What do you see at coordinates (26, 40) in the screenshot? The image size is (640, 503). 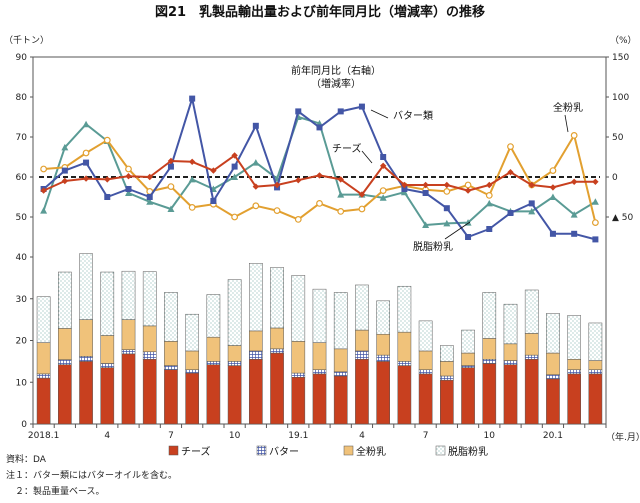 I see `left-axis-unit: （千トン）` at bounding box center [26, 40].